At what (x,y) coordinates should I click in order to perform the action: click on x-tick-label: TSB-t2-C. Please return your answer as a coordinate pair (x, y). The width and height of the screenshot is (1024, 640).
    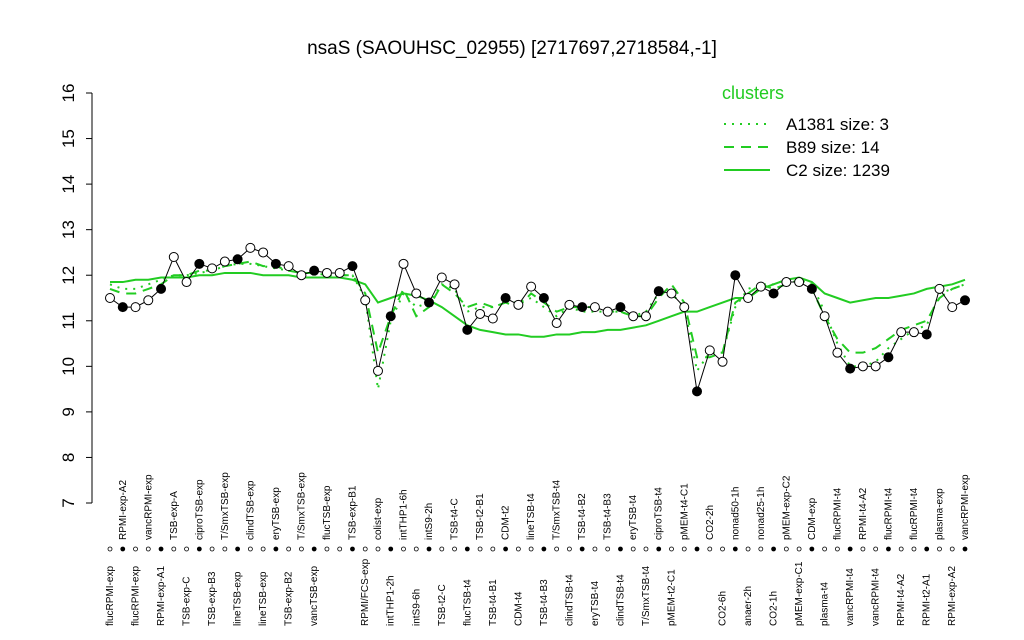
    Looking at the image, I should click on (442, 605).